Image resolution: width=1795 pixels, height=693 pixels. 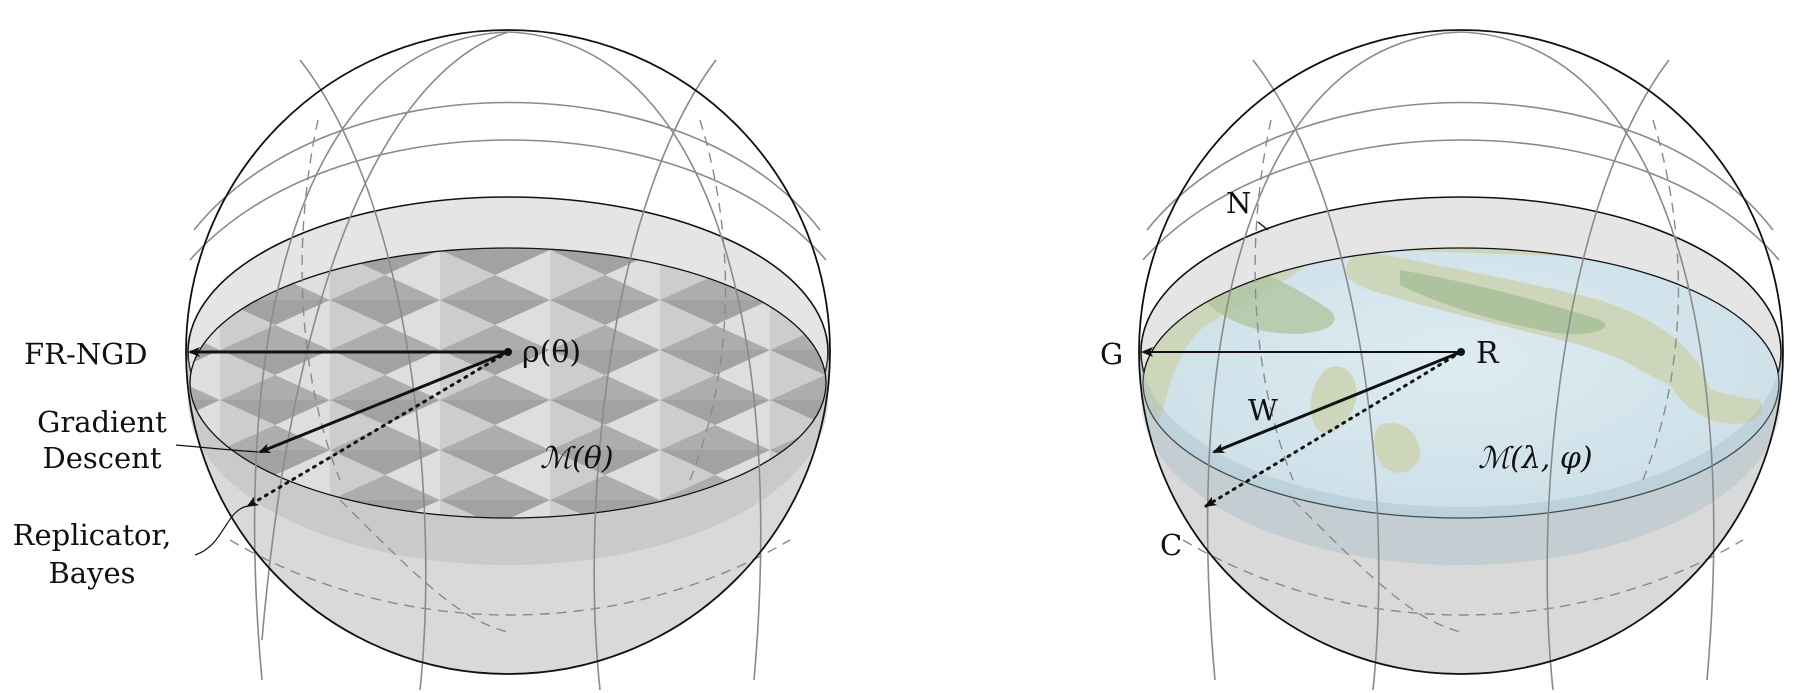 I want to click on left-point-label: ρ(θ), so click(x=551, y=352).